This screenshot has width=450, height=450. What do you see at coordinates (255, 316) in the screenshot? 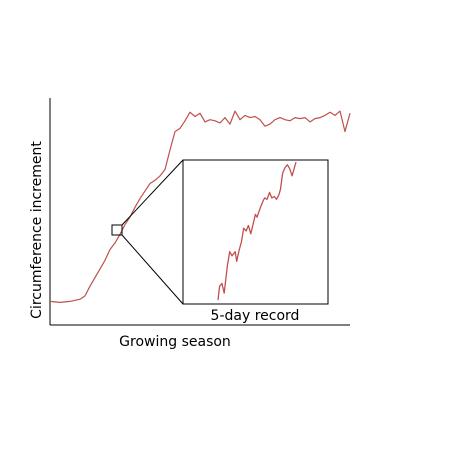
I see `inset-label: 5-day record` at bounding box center [255, 316].